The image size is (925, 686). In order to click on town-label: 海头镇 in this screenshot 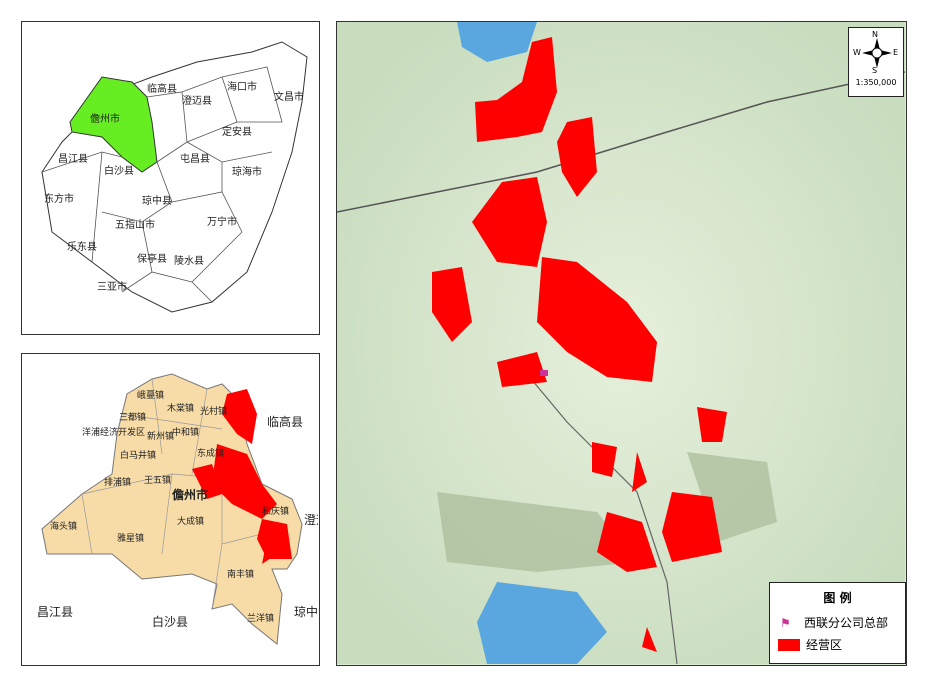, I will do `click(63, 526)`.